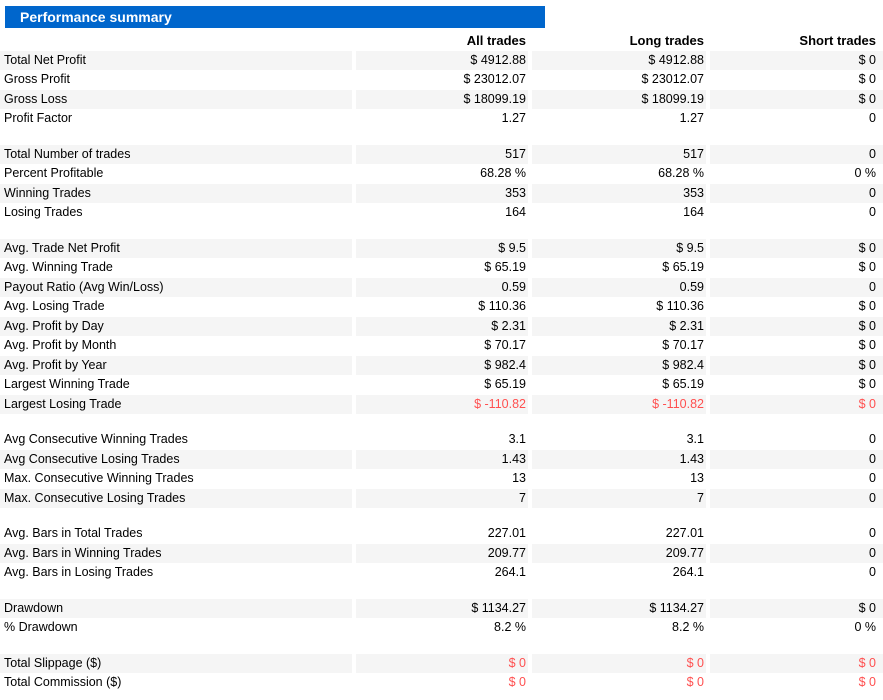  What do you see at coordinates (441, 41) in the screenshot?
I see `table-header-row: All trades Long trades Short trades` at bounding box center [441, 41].